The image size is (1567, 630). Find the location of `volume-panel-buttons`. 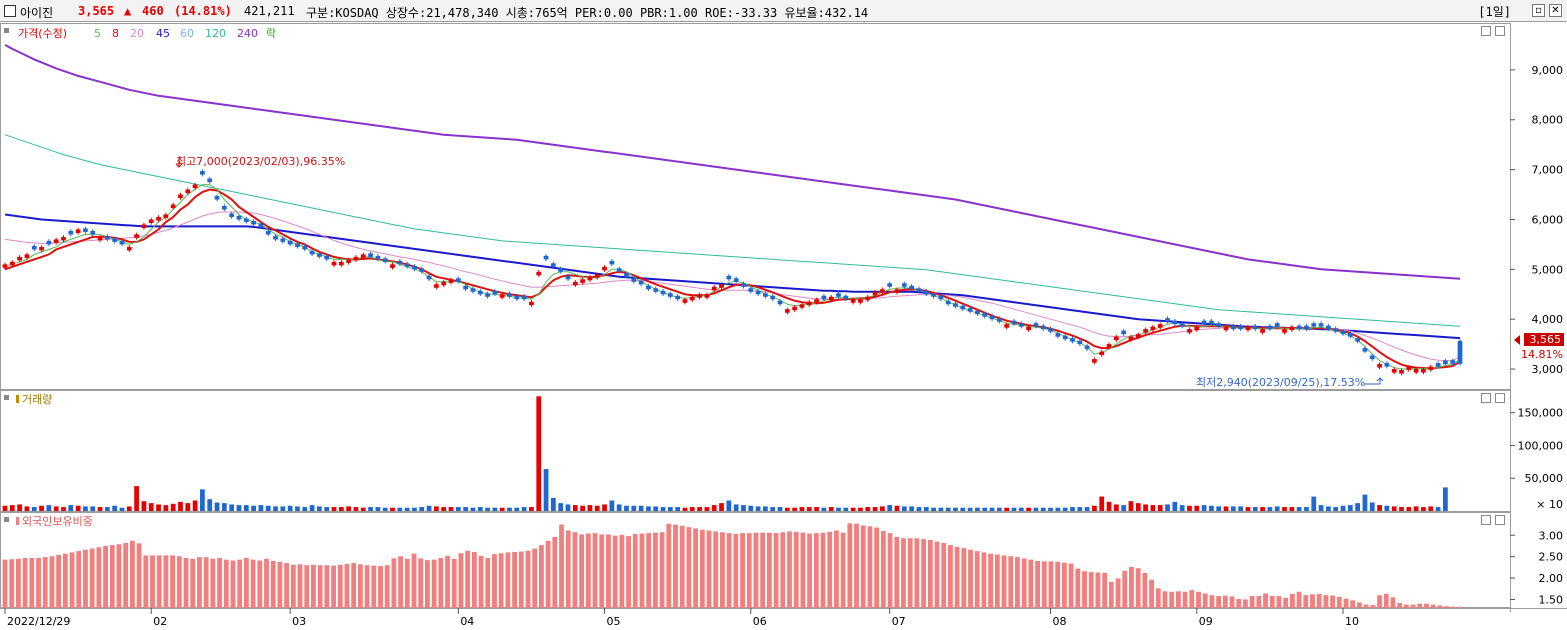

volume-panel-buttons is located at coordinates (1493, 398).